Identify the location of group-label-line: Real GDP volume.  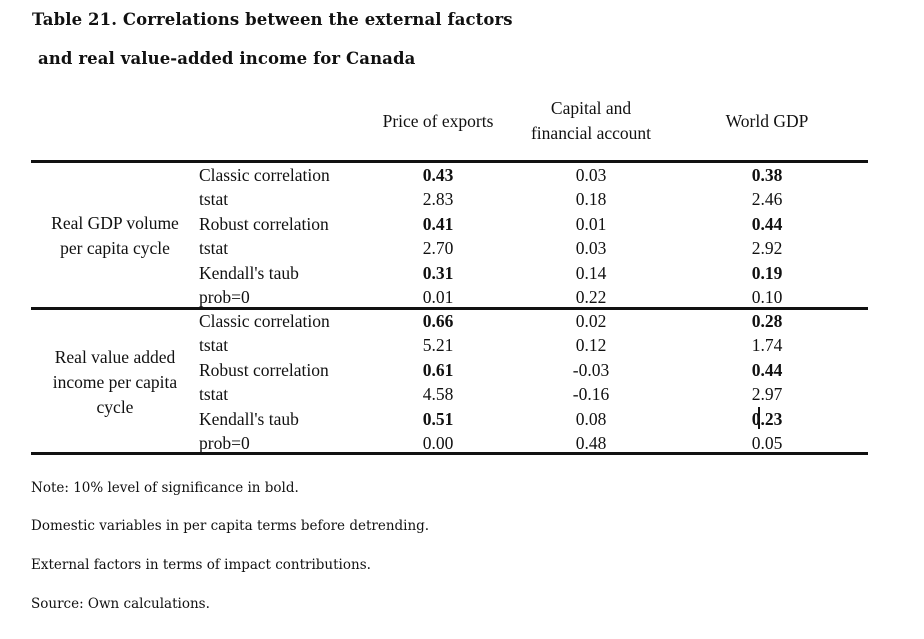
(115, 223).